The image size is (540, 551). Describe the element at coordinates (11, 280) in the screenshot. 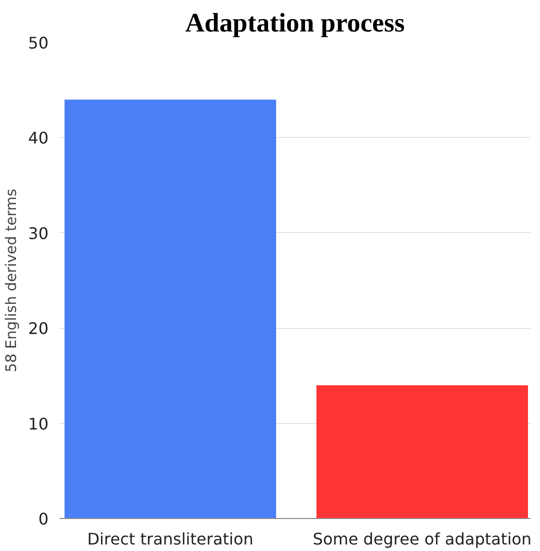

I see `y-axis-title: 58 English derived terms` at that location.